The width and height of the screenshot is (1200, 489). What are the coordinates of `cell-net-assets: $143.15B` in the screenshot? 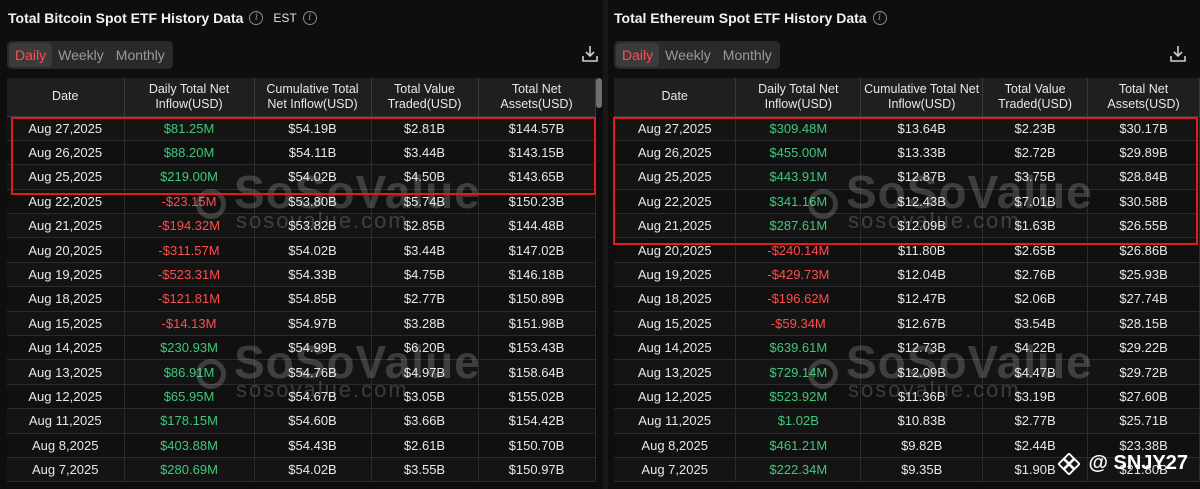 It's located at (537, 153).